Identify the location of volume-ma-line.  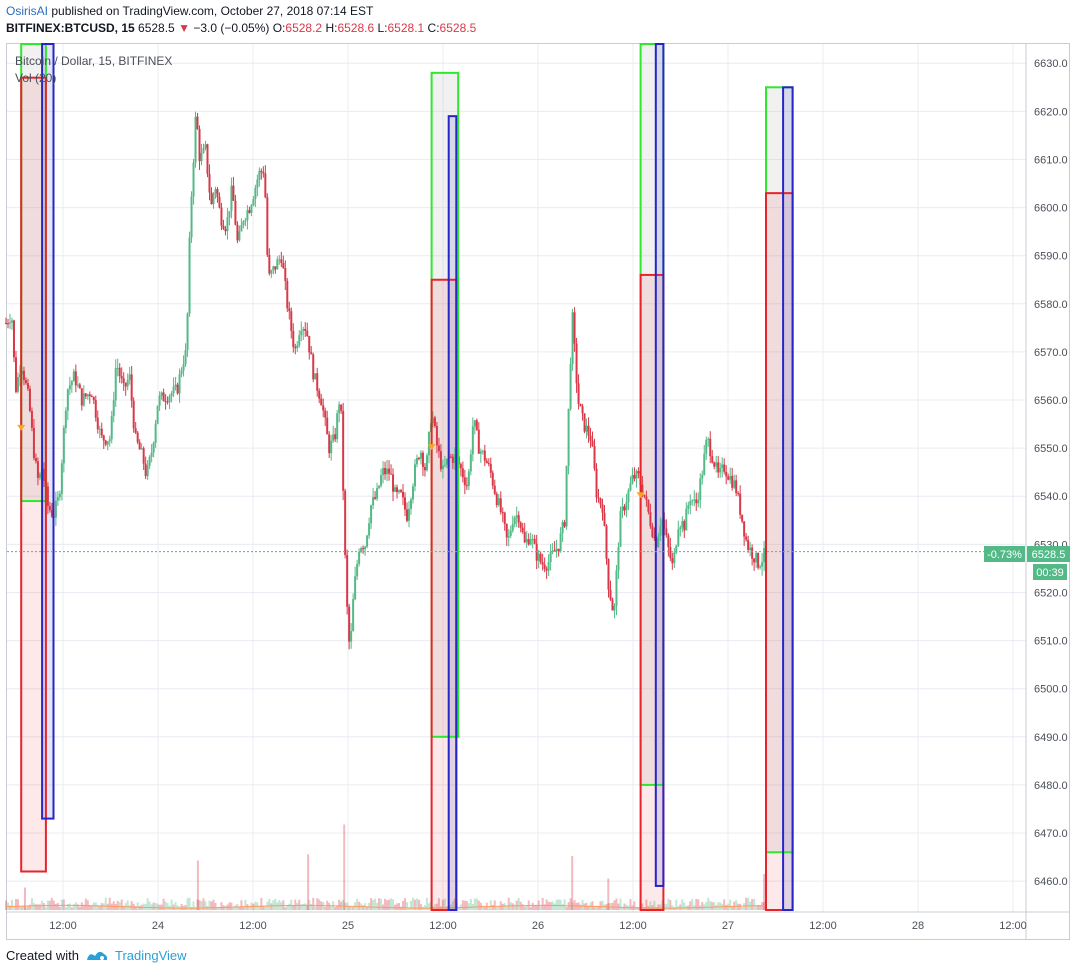
(386, 906).